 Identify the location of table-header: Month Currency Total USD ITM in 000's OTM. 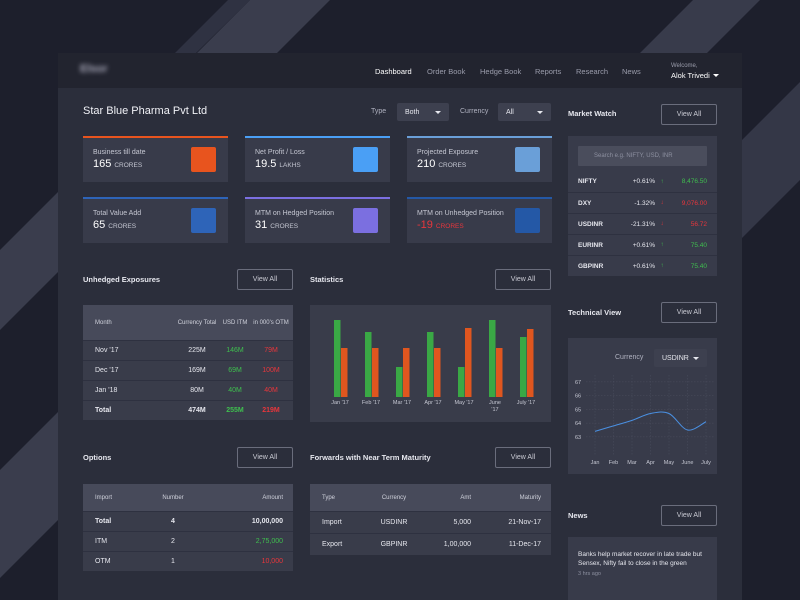
(188, 322).